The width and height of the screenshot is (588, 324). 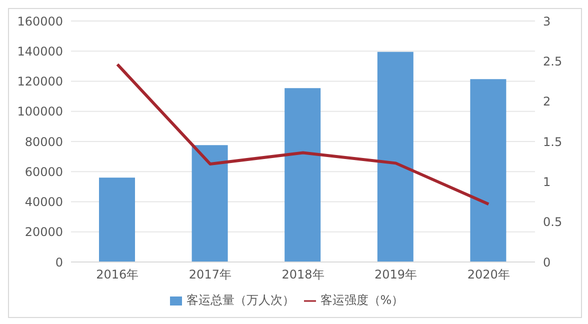 I want to click on y-tick-label: 60000, so click(x=43, y=171).